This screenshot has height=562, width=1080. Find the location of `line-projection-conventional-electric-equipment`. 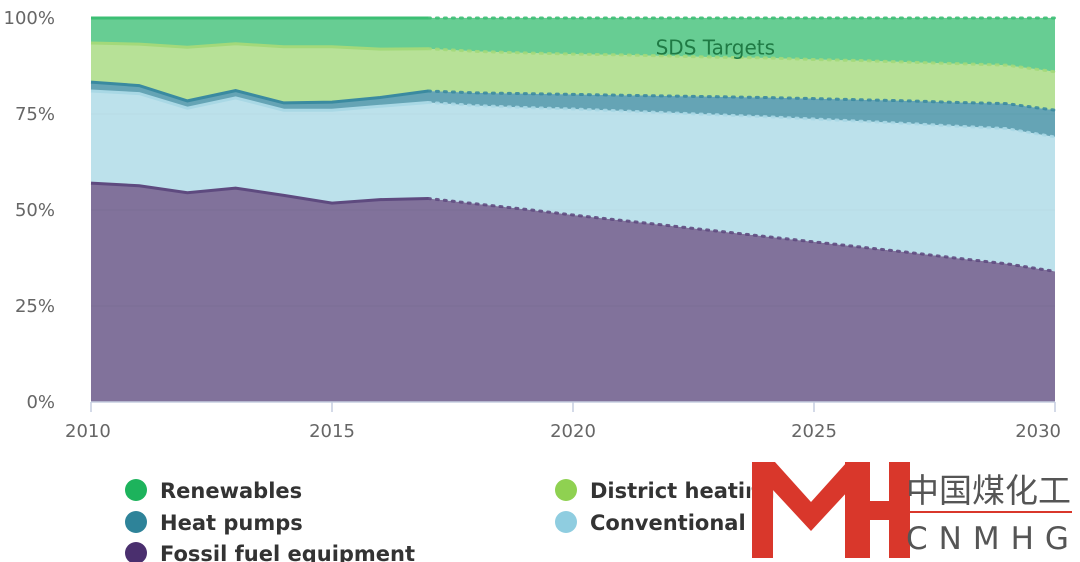

line-projection-conventional-electric-equipment is located at coordinates (741, 120).